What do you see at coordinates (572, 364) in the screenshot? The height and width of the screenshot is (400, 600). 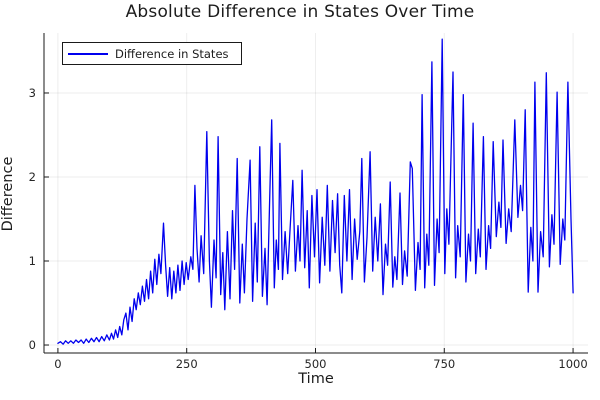 I see `x-tick-label: 1000` at bounding box center [572, 364].